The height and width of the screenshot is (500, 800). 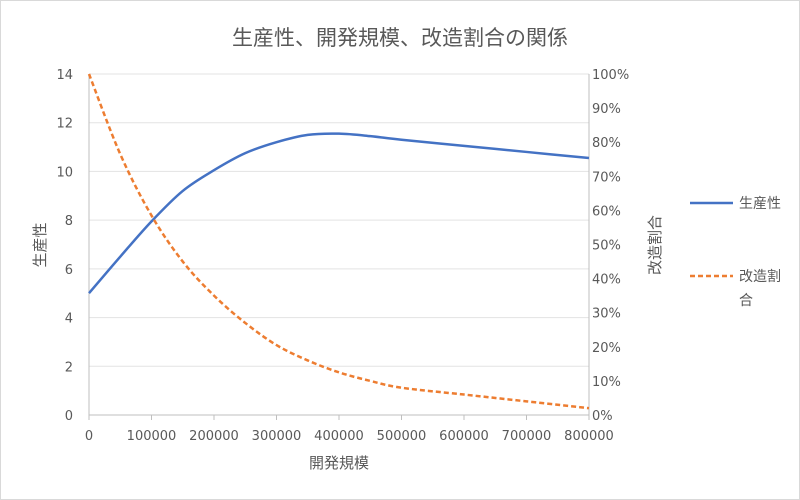 I want to click on y-right-tick-label: 40%, so click(x=606, y=280).